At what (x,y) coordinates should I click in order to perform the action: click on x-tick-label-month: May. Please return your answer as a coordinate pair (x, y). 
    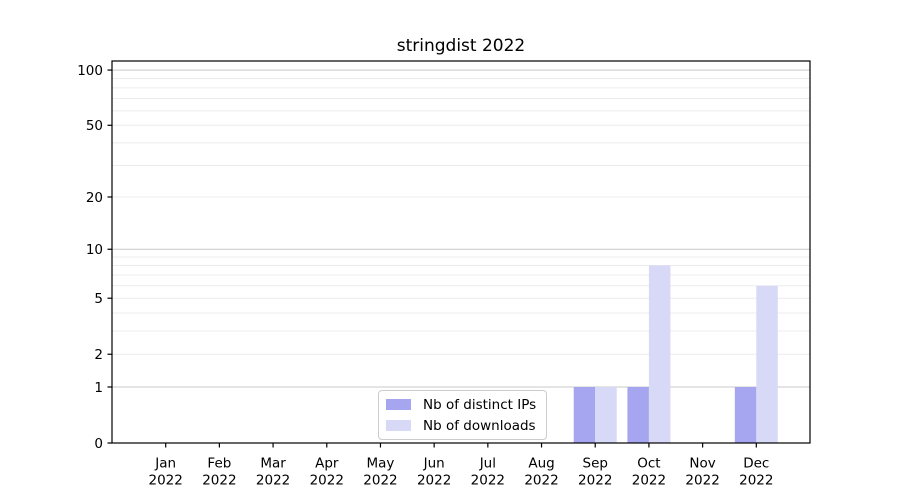
    Looking at the image, I should click on (381, 464).